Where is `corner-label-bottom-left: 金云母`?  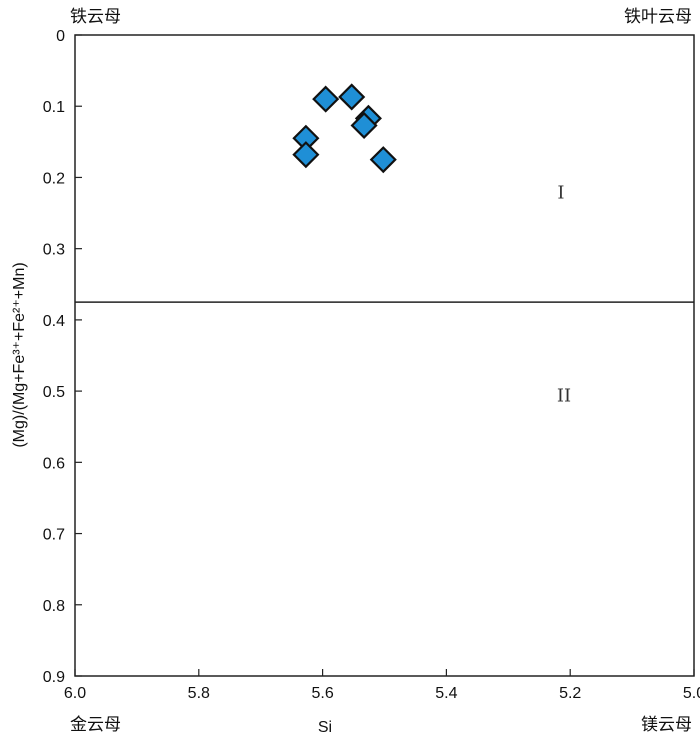 corner-label-bottom-left: 金云母 is located at coordinates (95, 725).